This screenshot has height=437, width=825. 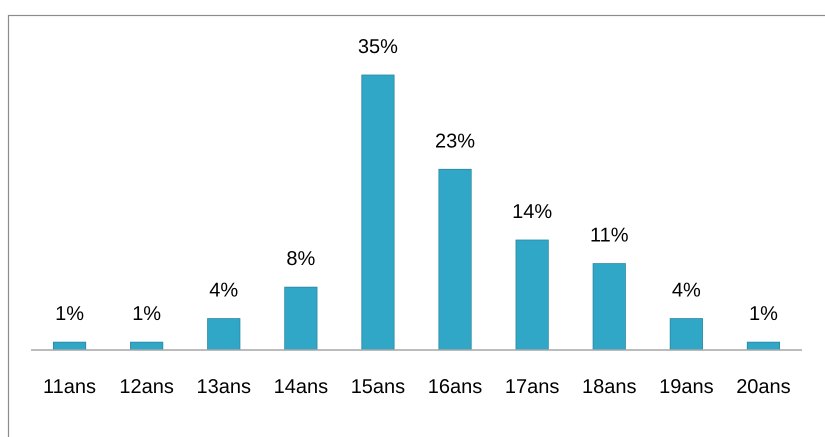 I want to click on x-tick-label: 19ans, so click(x=686, y=387).